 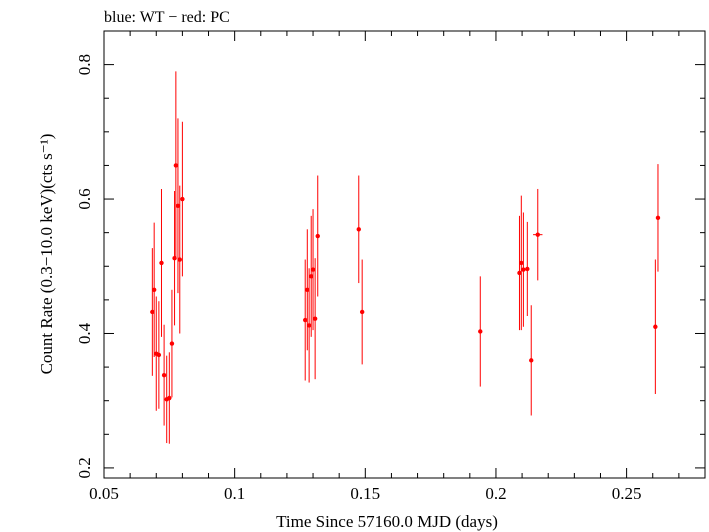 What do you see at coordinates (365, 493) in the screenshot?
I see `x-tick-label: 0.15` at bounding box center [365, 493].